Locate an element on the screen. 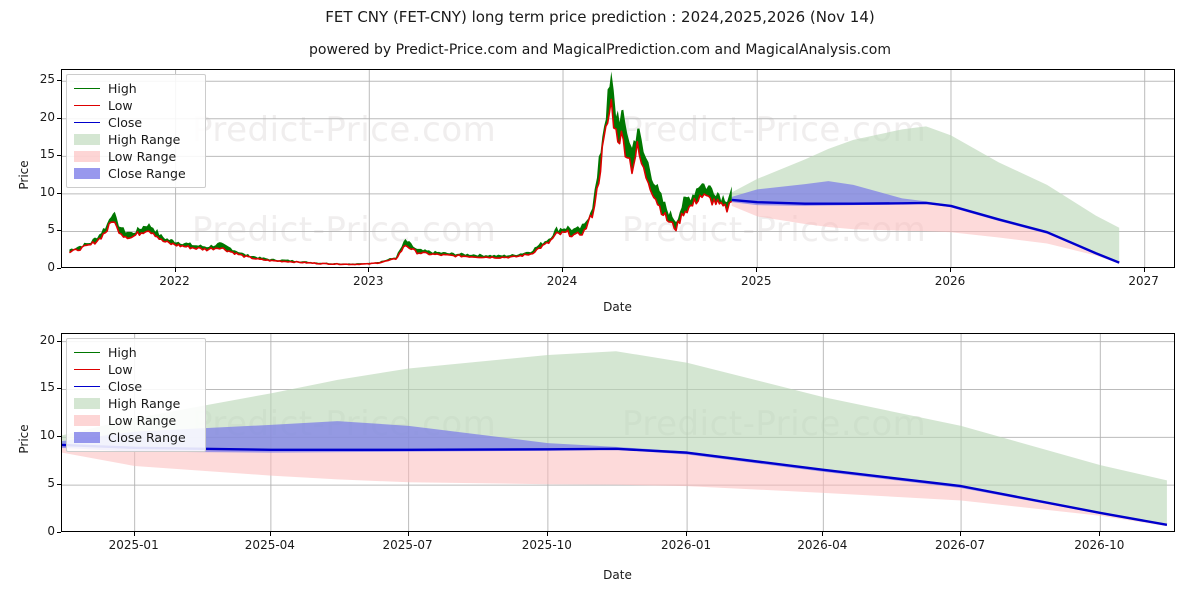  x-tick-label: 2026-07 is located at coordinates (960, 545).